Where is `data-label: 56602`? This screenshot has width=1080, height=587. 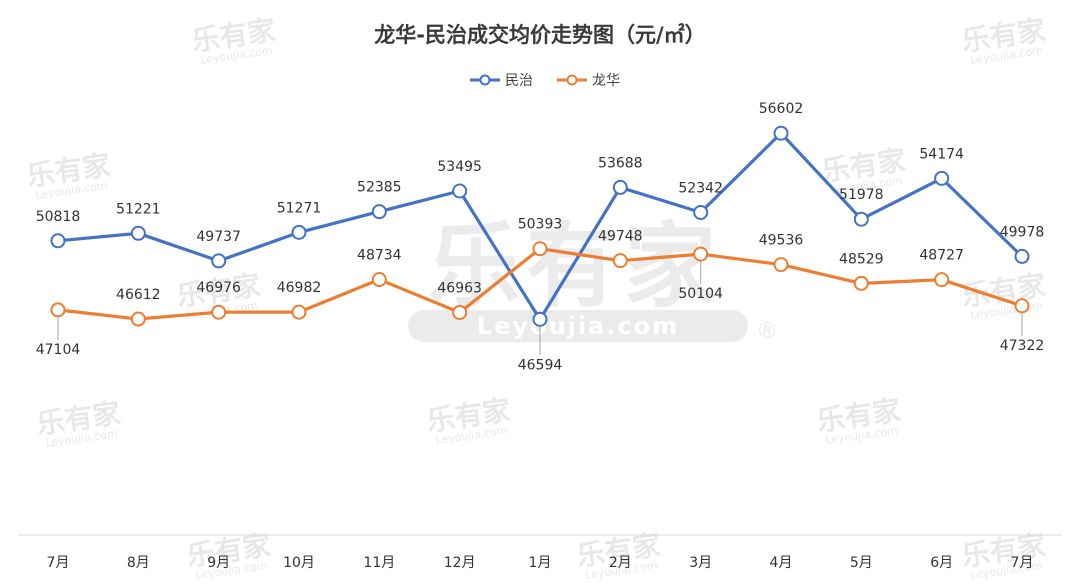 data-label: 56602 is located at coordinates (781, 109).